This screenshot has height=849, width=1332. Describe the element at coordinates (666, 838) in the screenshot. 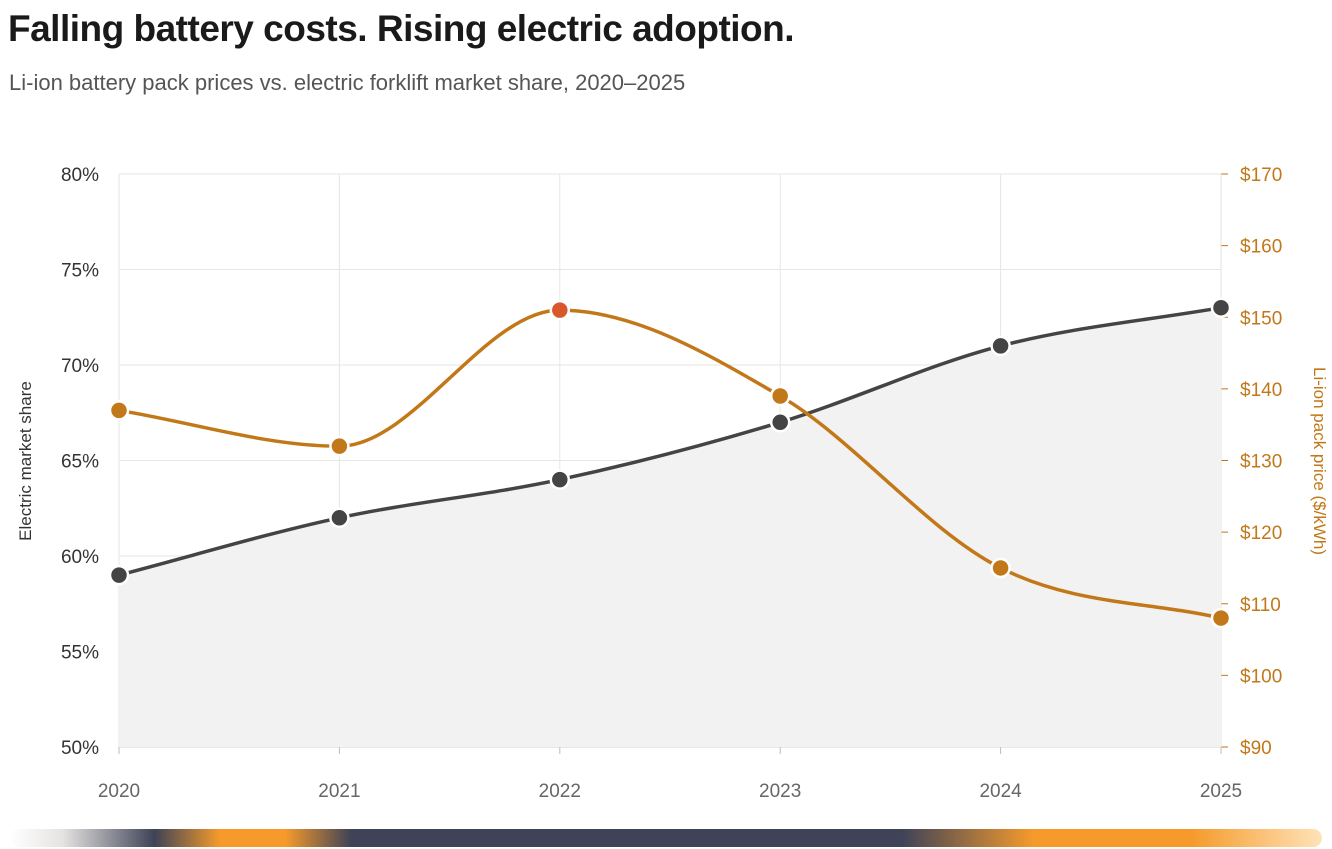

I see `decorative-gradient-band` at that location.